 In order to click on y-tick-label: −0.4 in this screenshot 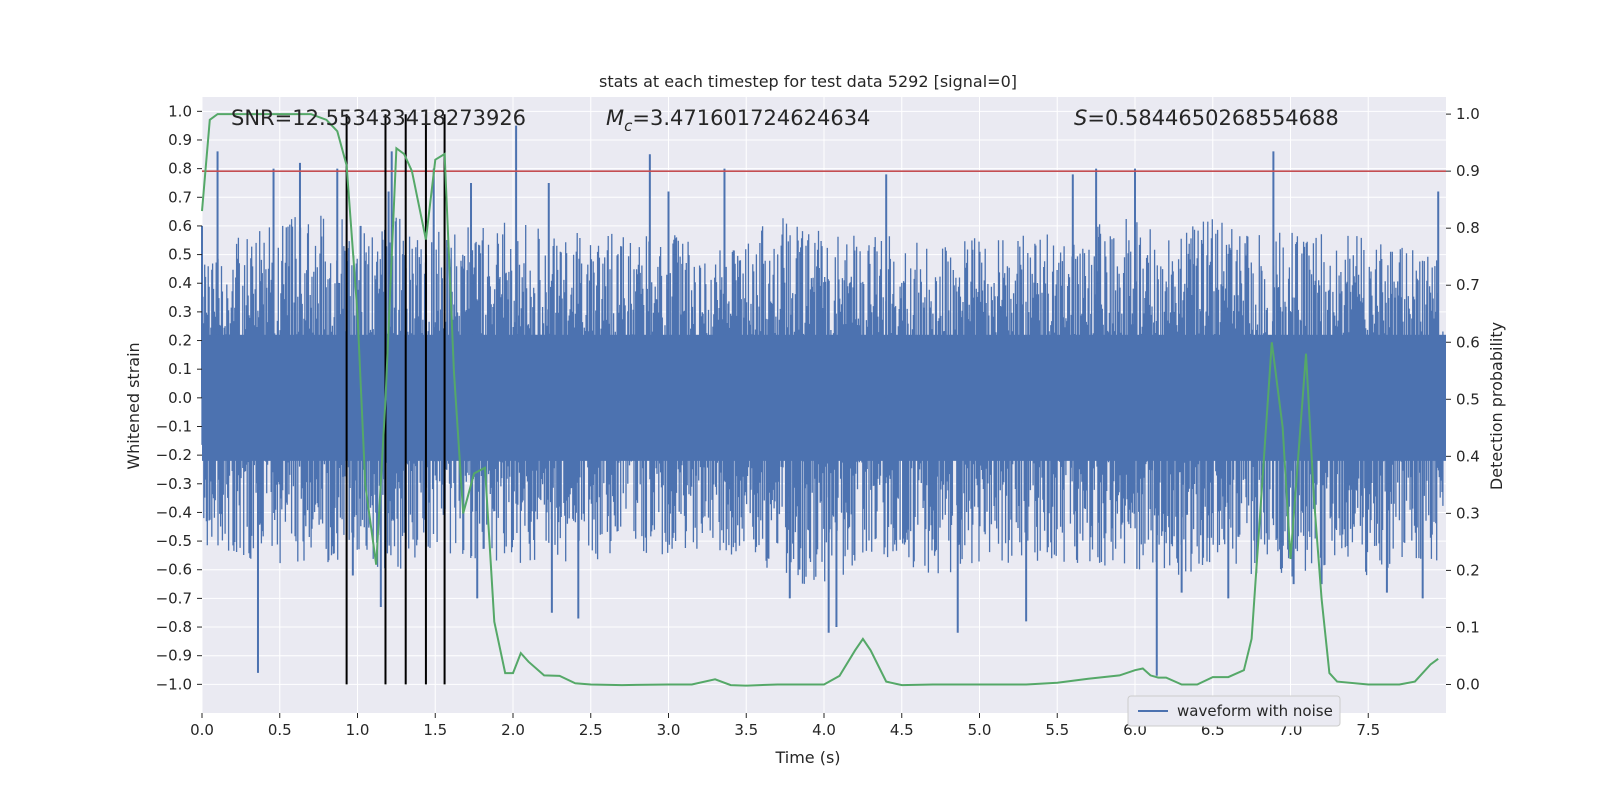, I will do `click(174, 512)`.